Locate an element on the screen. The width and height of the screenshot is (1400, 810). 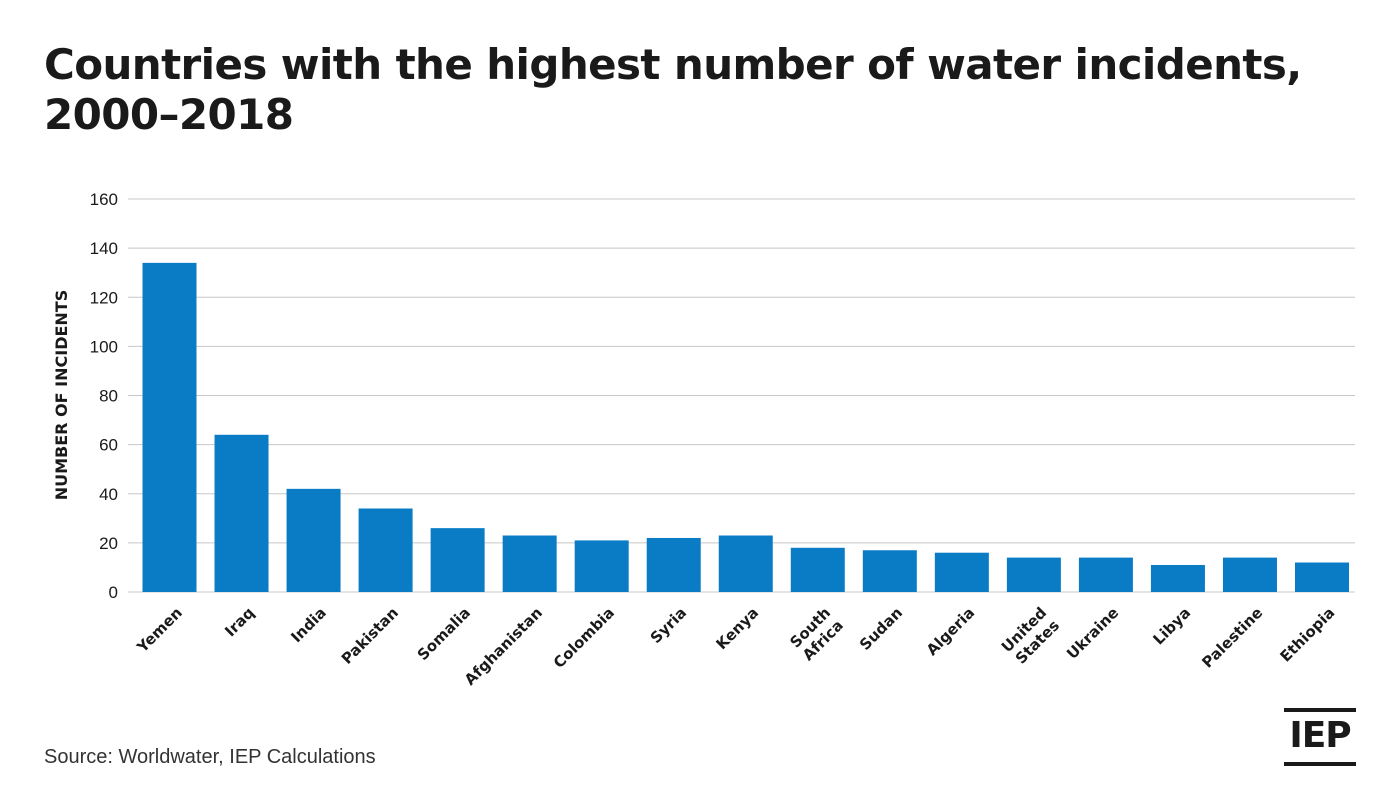
y-tick-label: 0 is located at coordinates (113, 592).